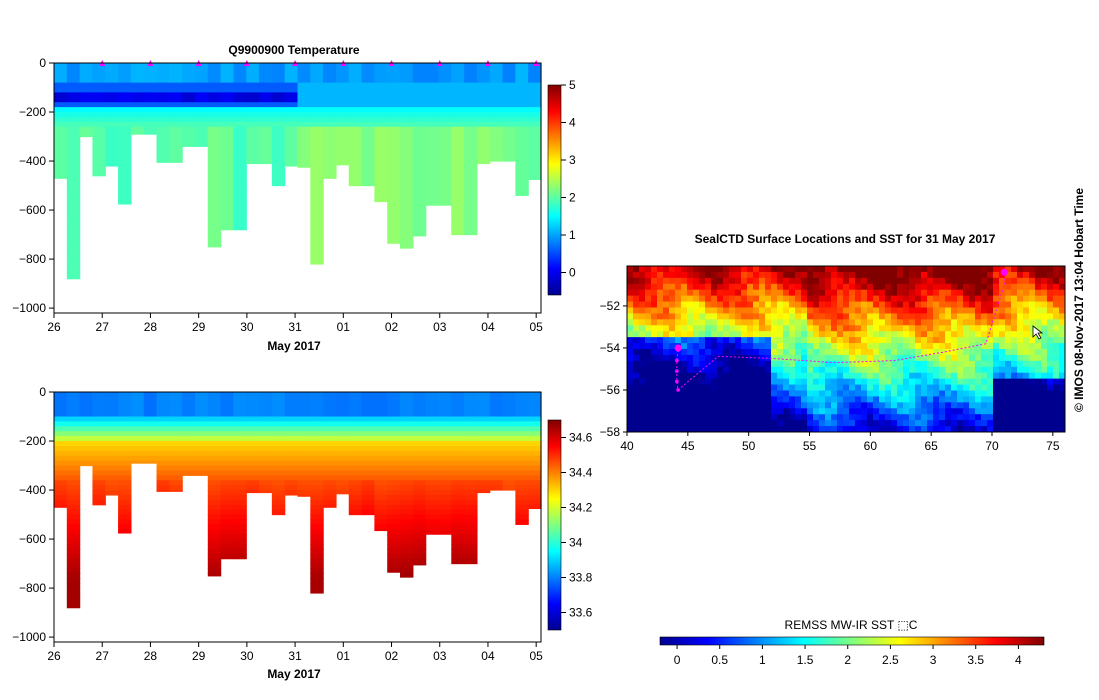 The height and width of the screenshot is (700, 1099). I want to click on lat-tick-label: −52, so click(610, 306).